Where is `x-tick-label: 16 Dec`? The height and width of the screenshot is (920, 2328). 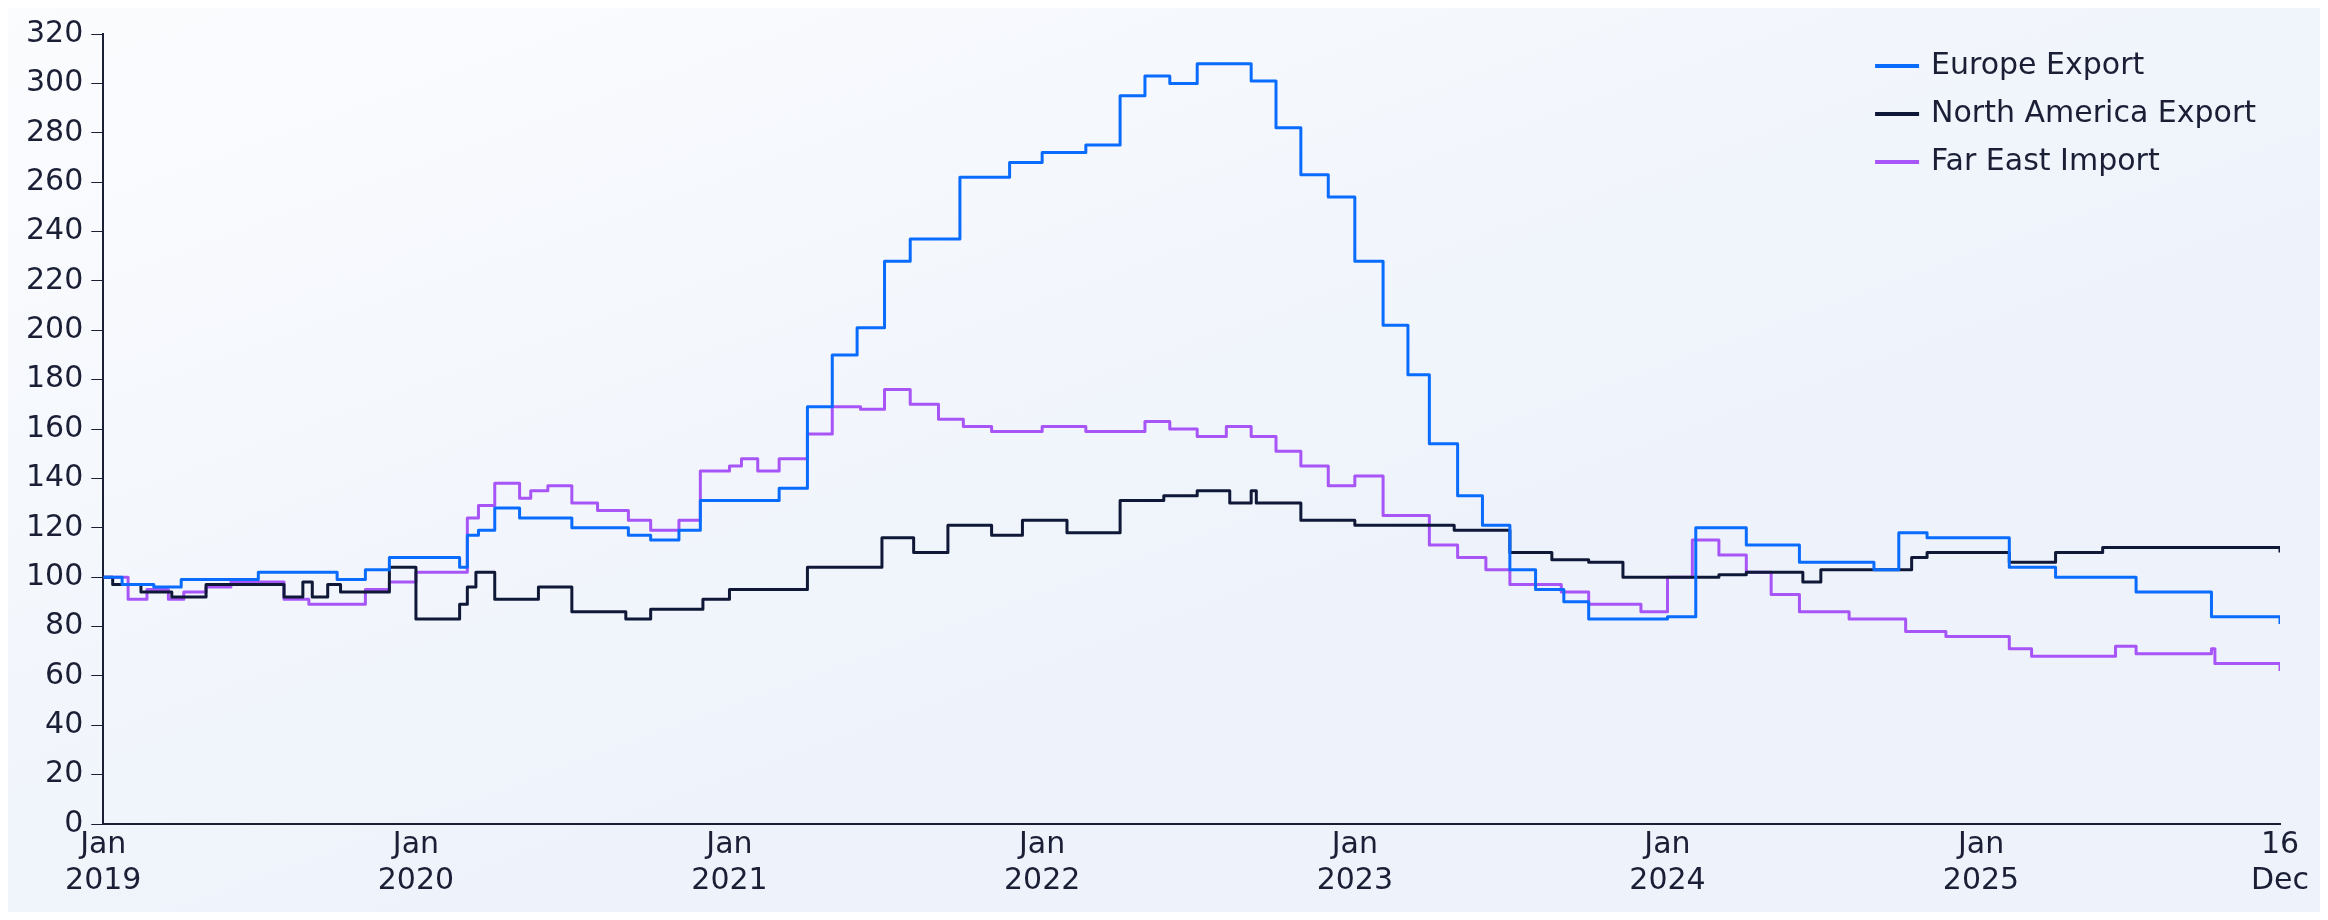
x-tick-label: 16 Dec is located at coordinates (2280, 860).